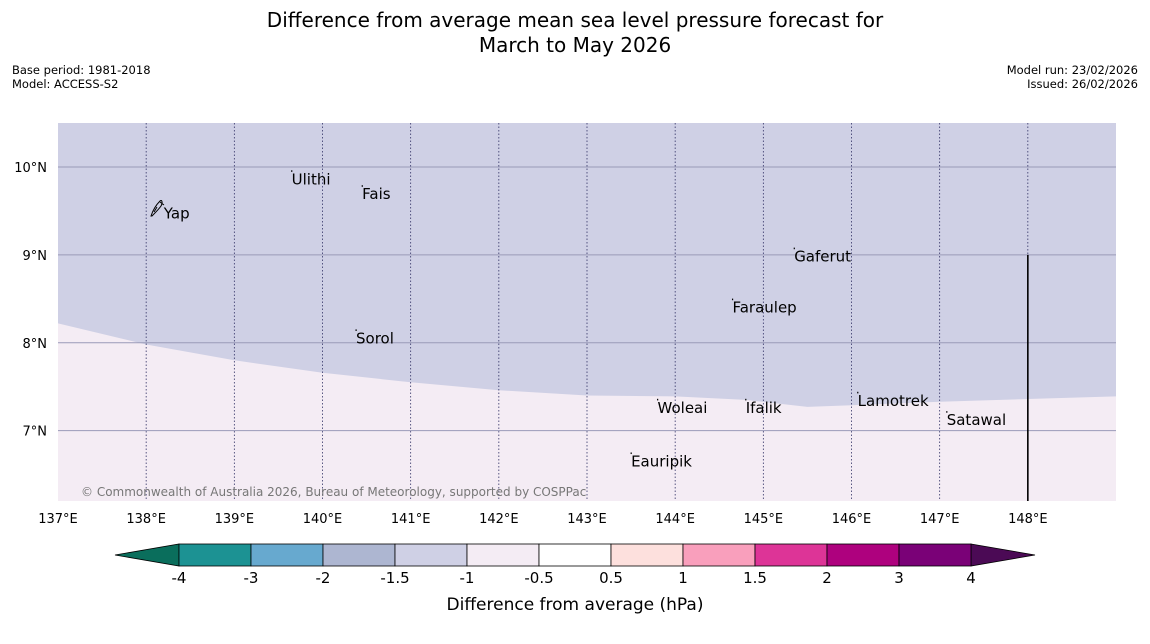 This screenshot has height=644, width=1150. I want to click on y-tick-label: 8°N, so click(35, 344).